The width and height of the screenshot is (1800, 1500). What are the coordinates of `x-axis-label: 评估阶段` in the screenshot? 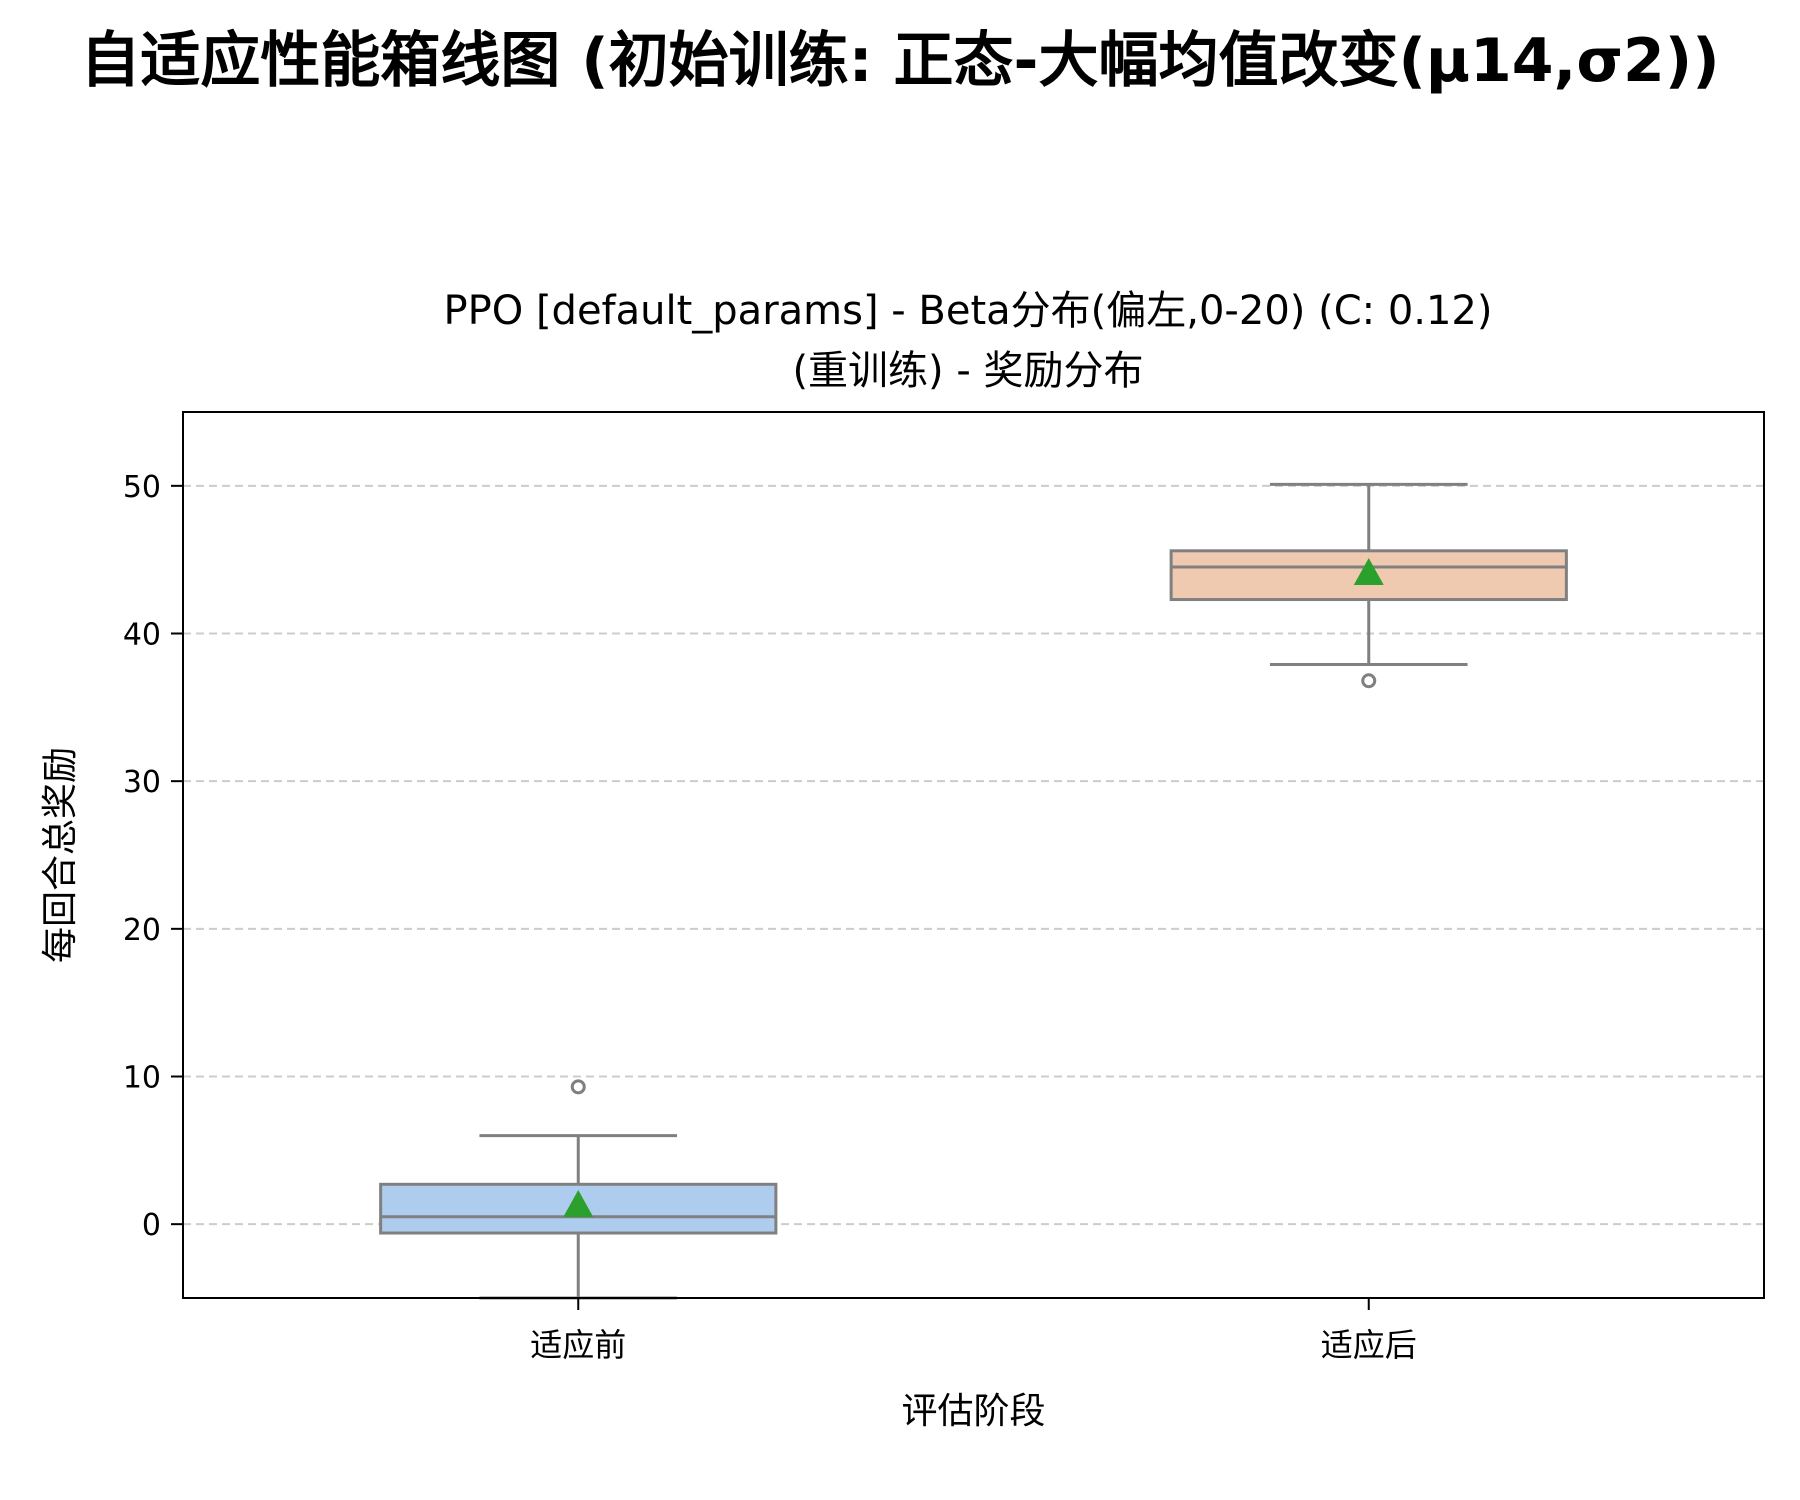 It's located at (973, 1411).